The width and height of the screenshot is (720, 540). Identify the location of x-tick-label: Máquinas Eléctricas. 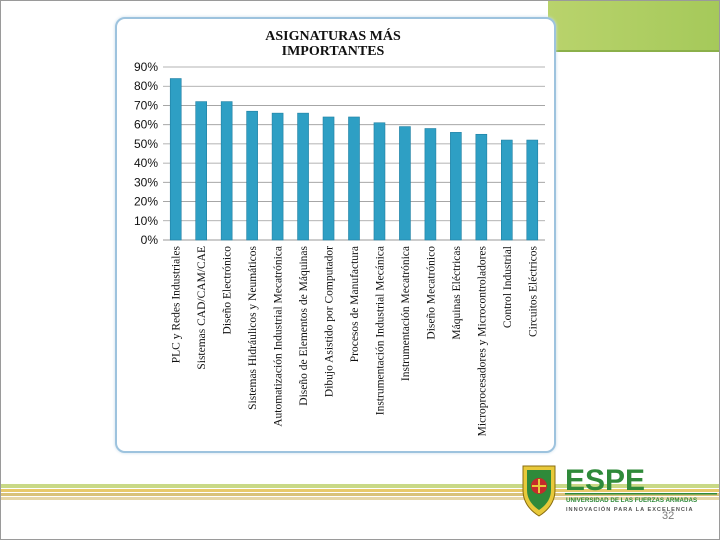
(457, 292).